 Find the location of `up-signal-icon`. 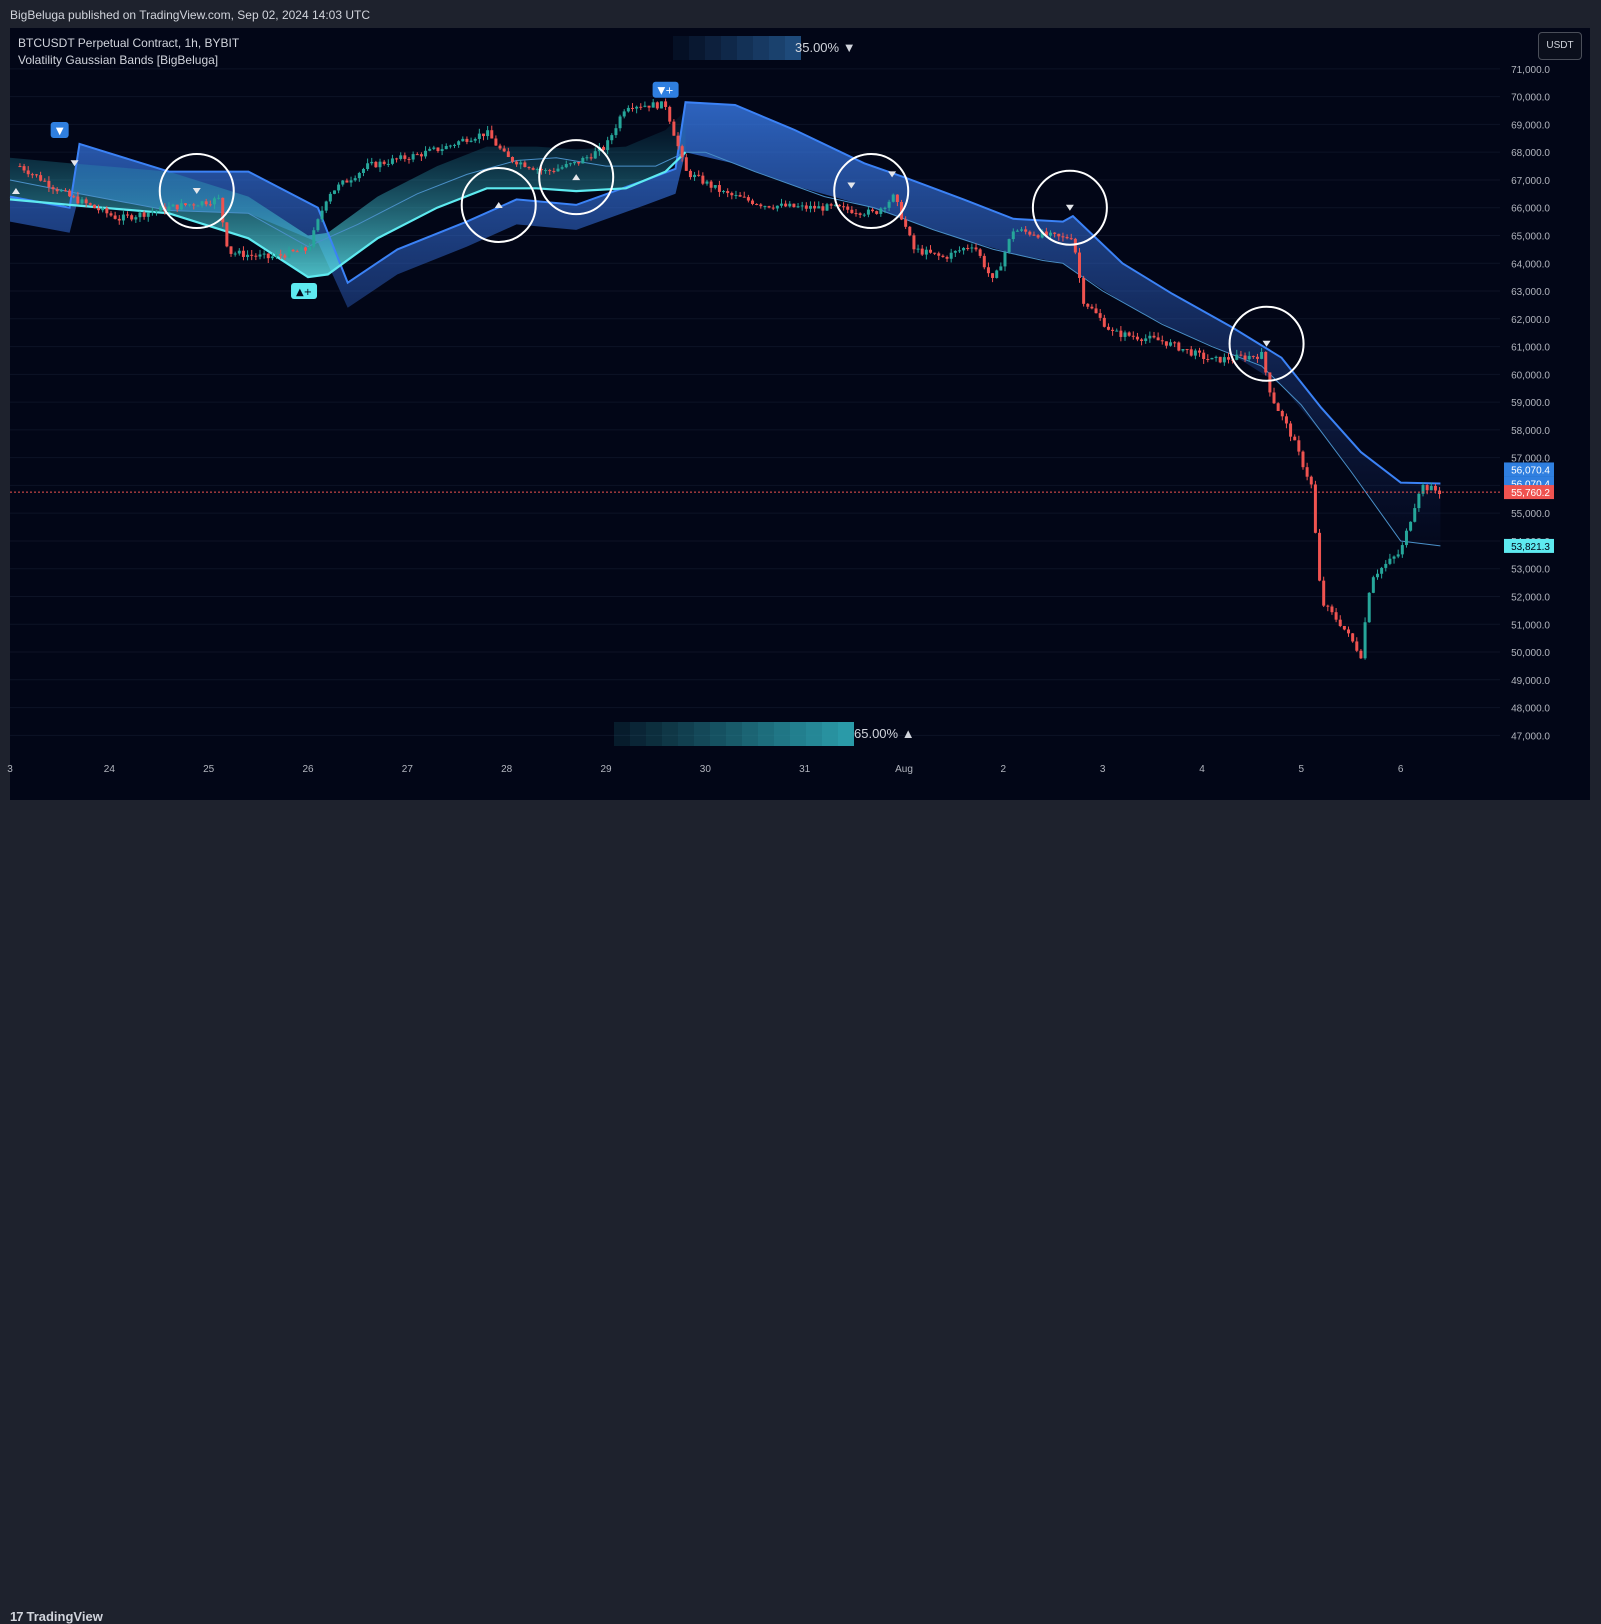

up-signal-icon is located at coordinates (15, 191).